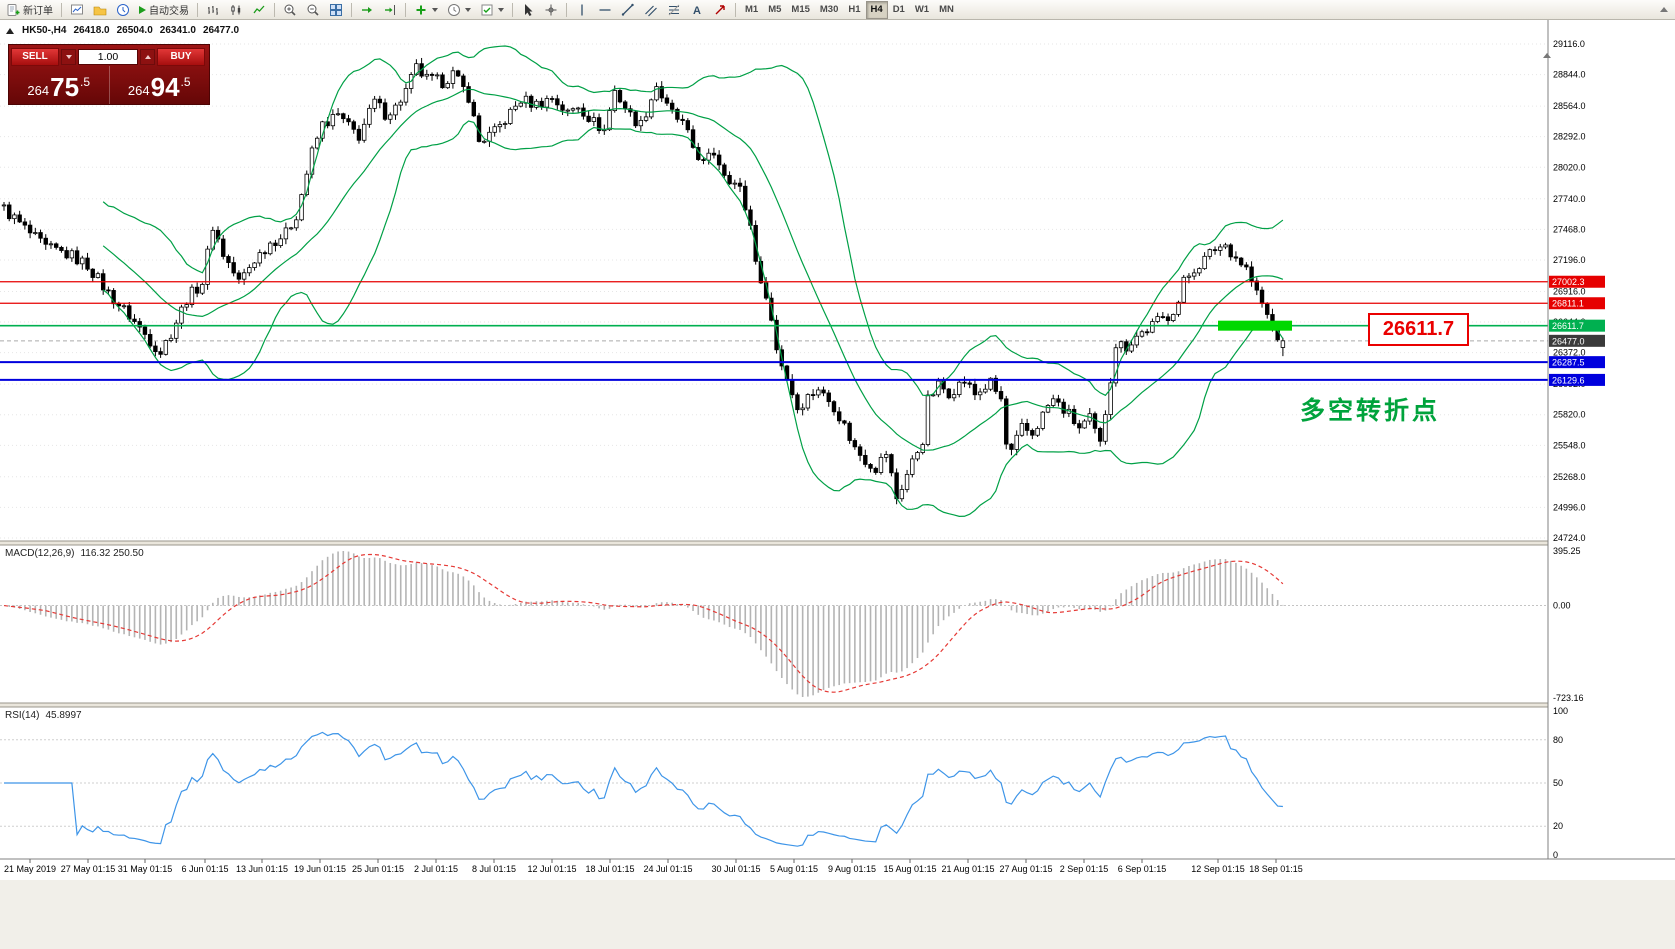 The height and width of the screenshot is (949, 1675). I want to click on y-tick-label: 27740.0, so click(1569, 199).